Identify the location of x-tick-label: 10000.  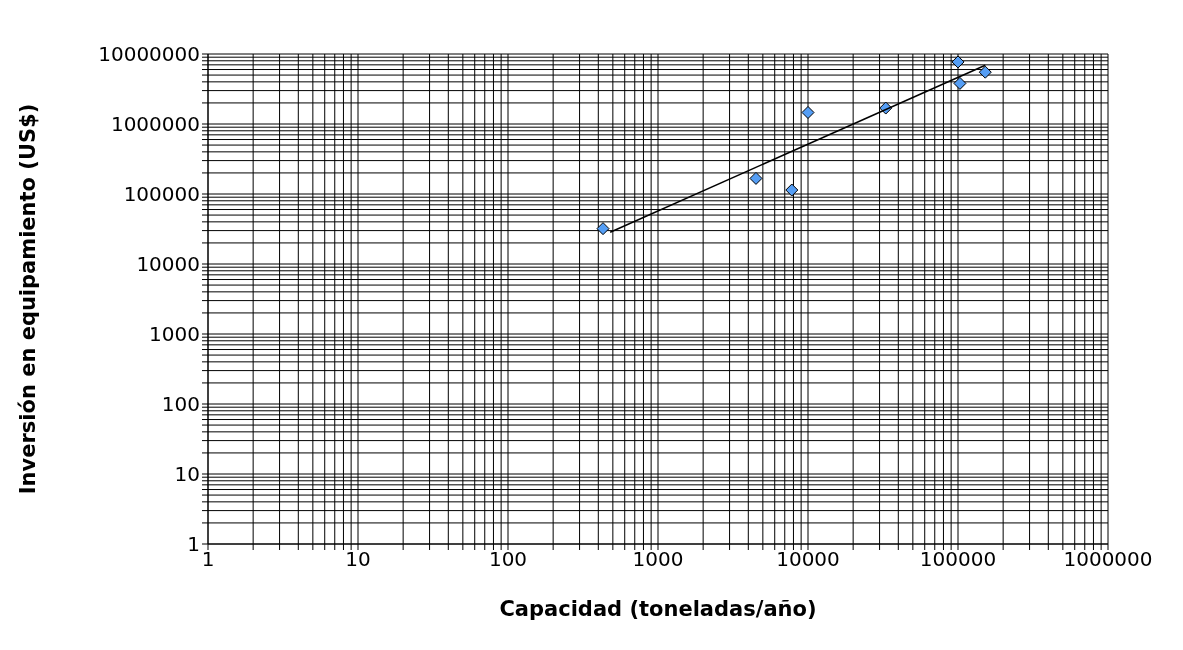
(808, 559).